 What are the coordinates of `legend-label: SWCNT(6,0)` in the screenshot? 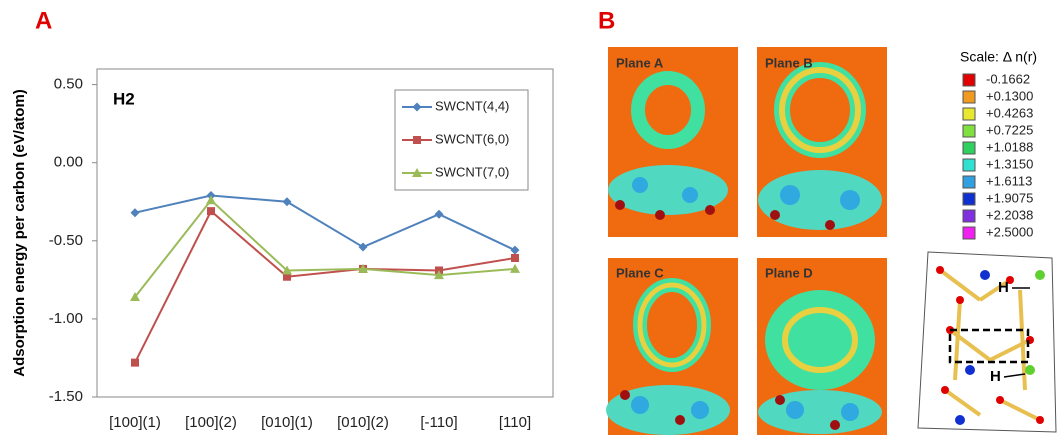 It's located at (472, 138).